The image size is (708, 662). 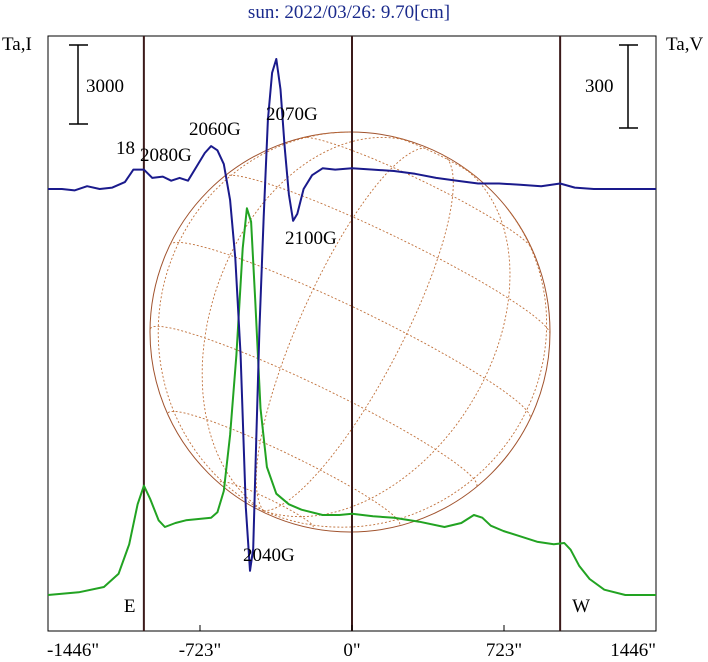 What do you see at coordinates (105, 86) in the screenshot?
I see `scale-bar-left-label: 3000` at bounding box center [105, 86].